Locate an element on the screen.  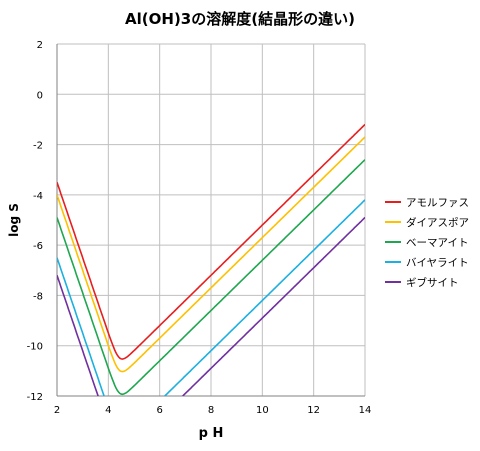
legend-label: ベーマアイト is located at coordinates (437, 242).